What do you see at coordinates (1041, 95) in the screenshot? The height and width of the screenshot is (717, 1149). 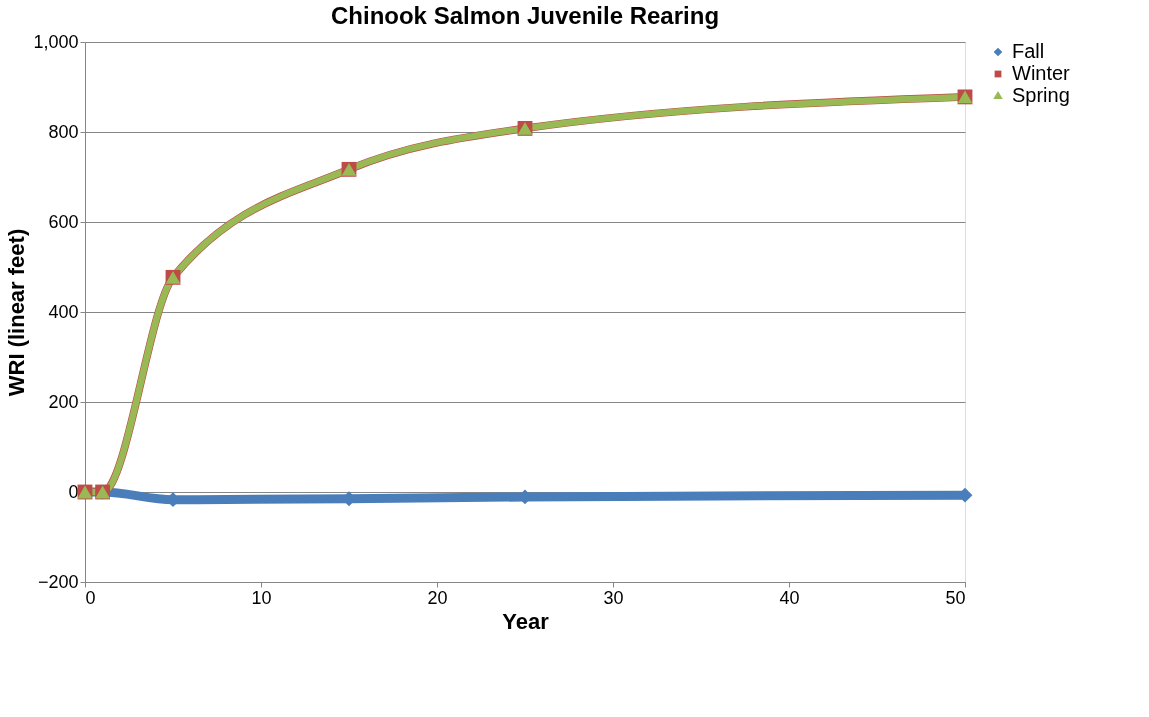 I see `legend-label: Spring` at bounding box center [1041, 95].